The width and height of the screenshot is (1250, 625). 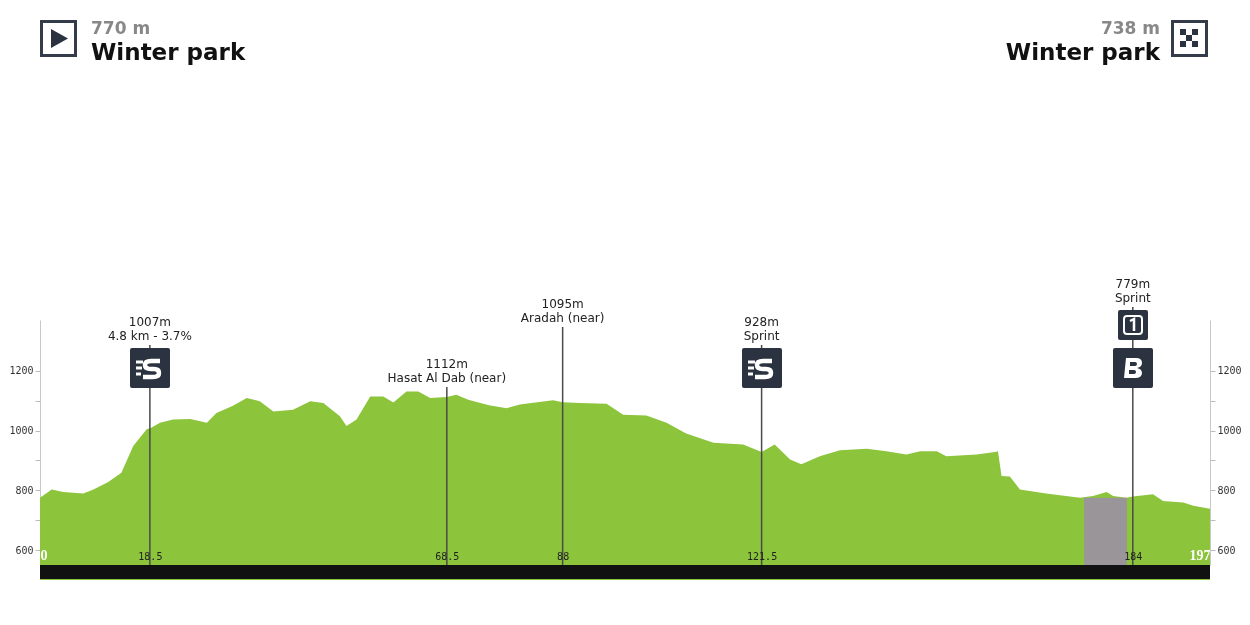 What do you see at coordinates (121, 28) in the screenshot?
I see `text: 770 m` at bounding box center [121, 28].